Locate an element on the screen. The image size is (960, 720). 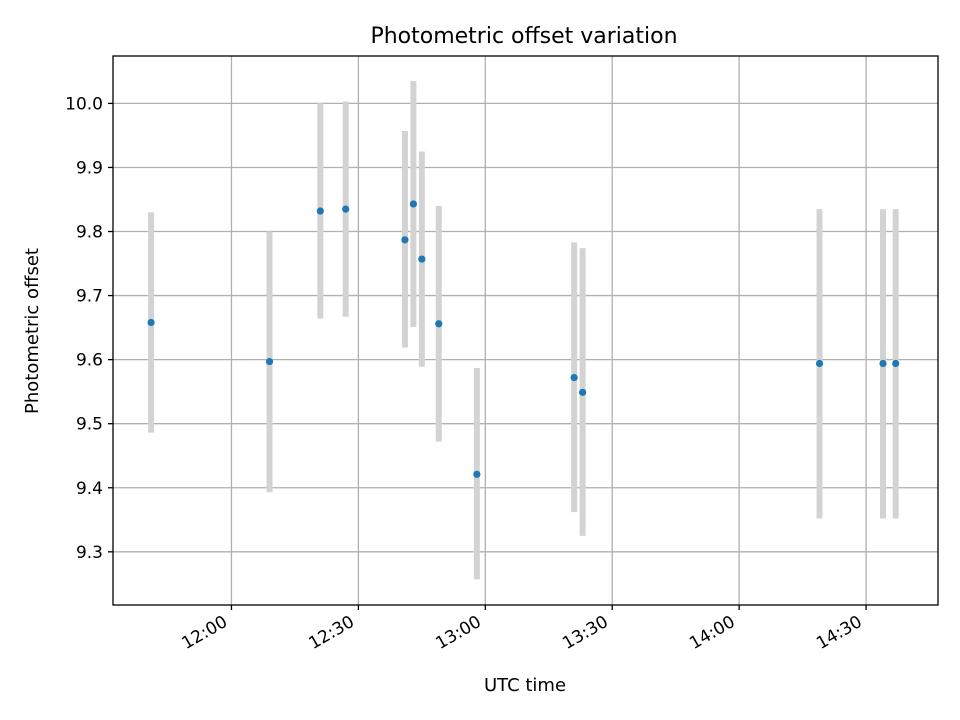
x-axis-label: UTC time is located at coordinates (525, 685).